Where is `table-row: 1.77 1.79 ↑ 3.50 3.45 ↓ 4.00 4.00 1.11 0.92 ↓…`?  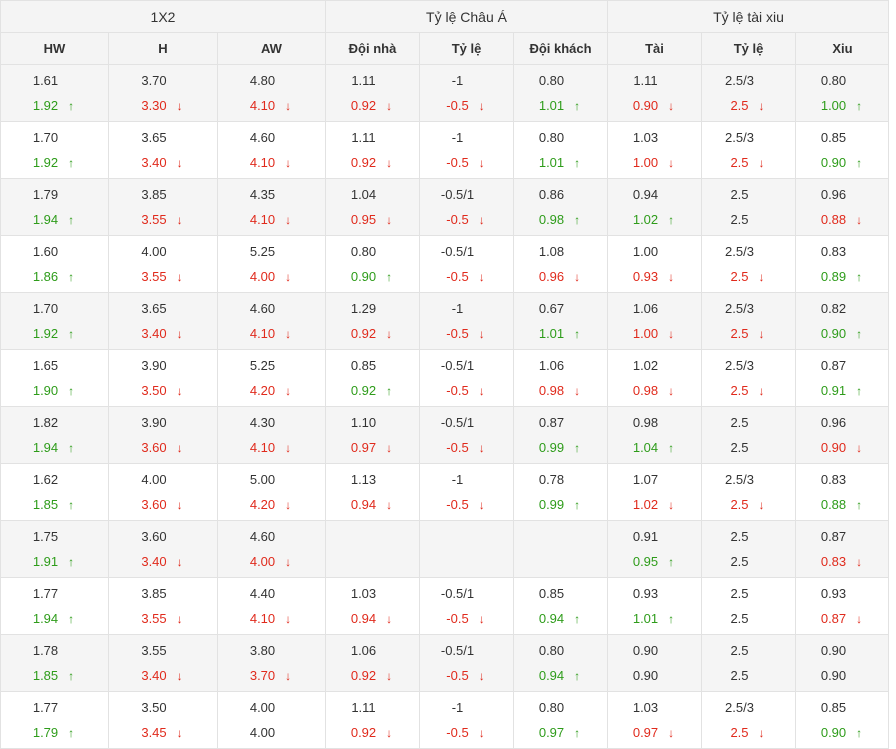
table-row: 1.77 1.79 ↑ 3.50 3.45 ↓ 4.00 4.00 1.11 0.92 ↓… is located at coordinates (445, 720).